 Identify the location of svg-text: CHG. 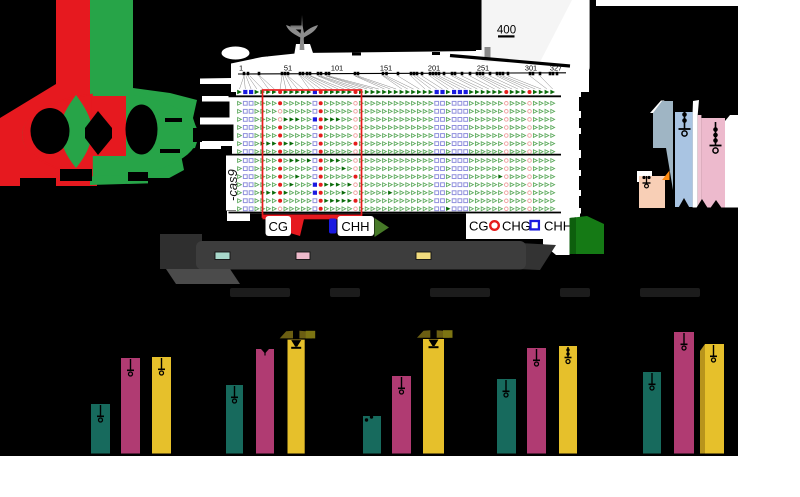
(516, 226).